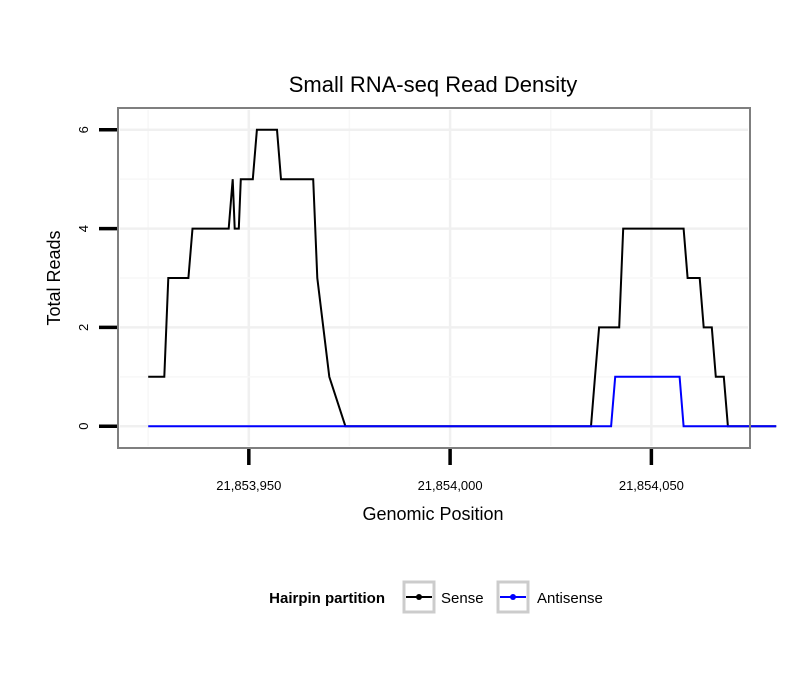  What do you see at coordinates (83, 327) in the screenshot?
I see `y-tick-label: 2` at bounding box center [83, 327].